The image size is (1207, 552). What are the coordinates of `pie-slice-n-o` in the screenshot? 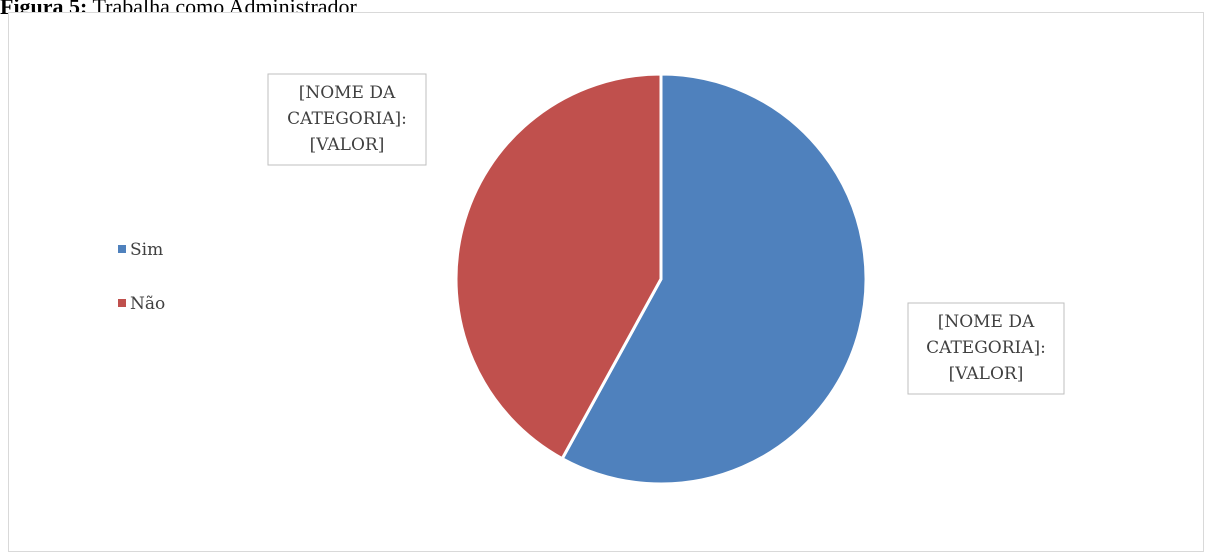 It's located at (558, 266).